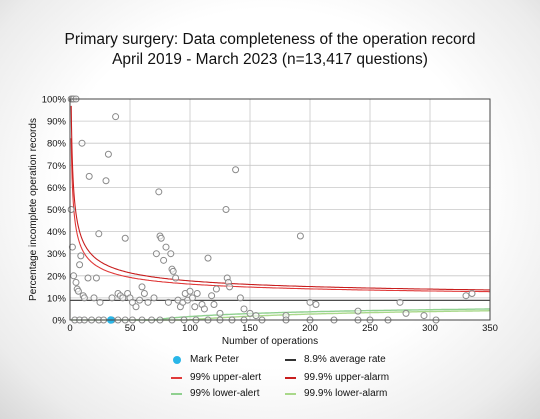  What do you see at coordinates (57, 254) in the screenshot?
I see `y-tick-label: 30%` at bounding box center [57, 254].